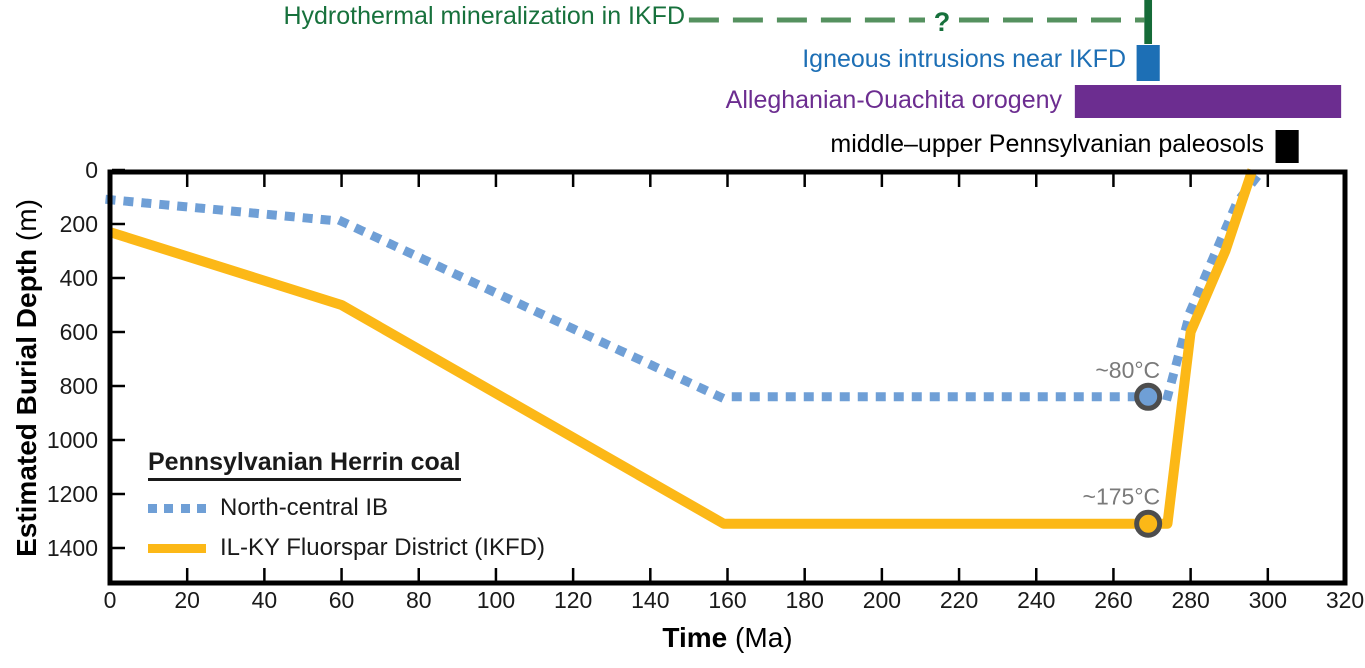  Describe the element at coordinates (1268, 600) in the screenshot. I see `x-tick-label: 300` at that location.